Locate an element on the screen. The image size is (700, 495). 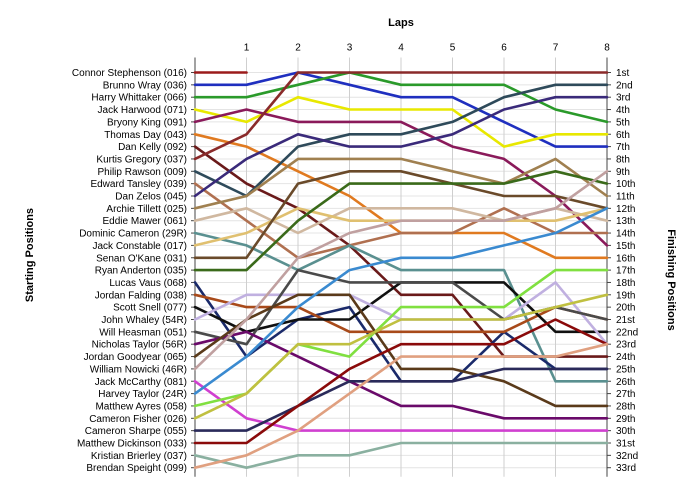
driver-label: Cameron Fisher (026) is located at coordinates (138, 419).